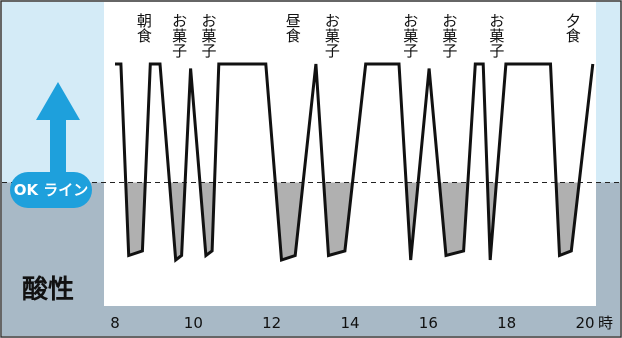 Image resolution: width=622 pixels, height=338 pixels. What do you see at coordinates (293, 28) in the screenshot?
I see `event-label: 昼食` at bounding box center [293, 28].